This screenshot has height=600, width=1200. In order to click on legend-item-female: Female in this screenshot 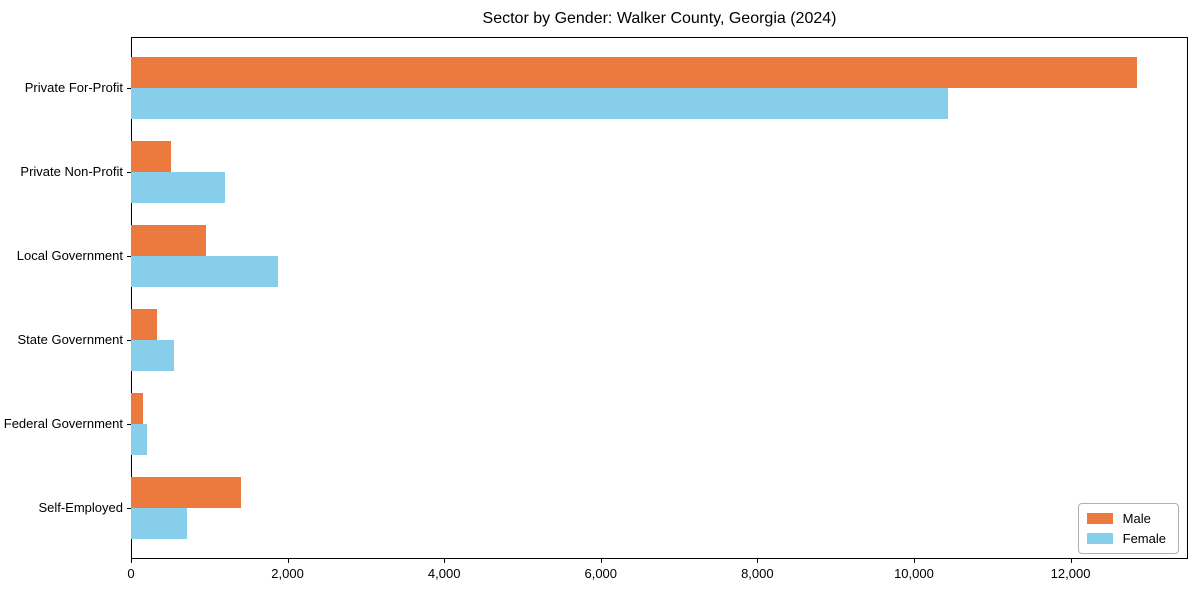, I will do `click(1126, 538)`.